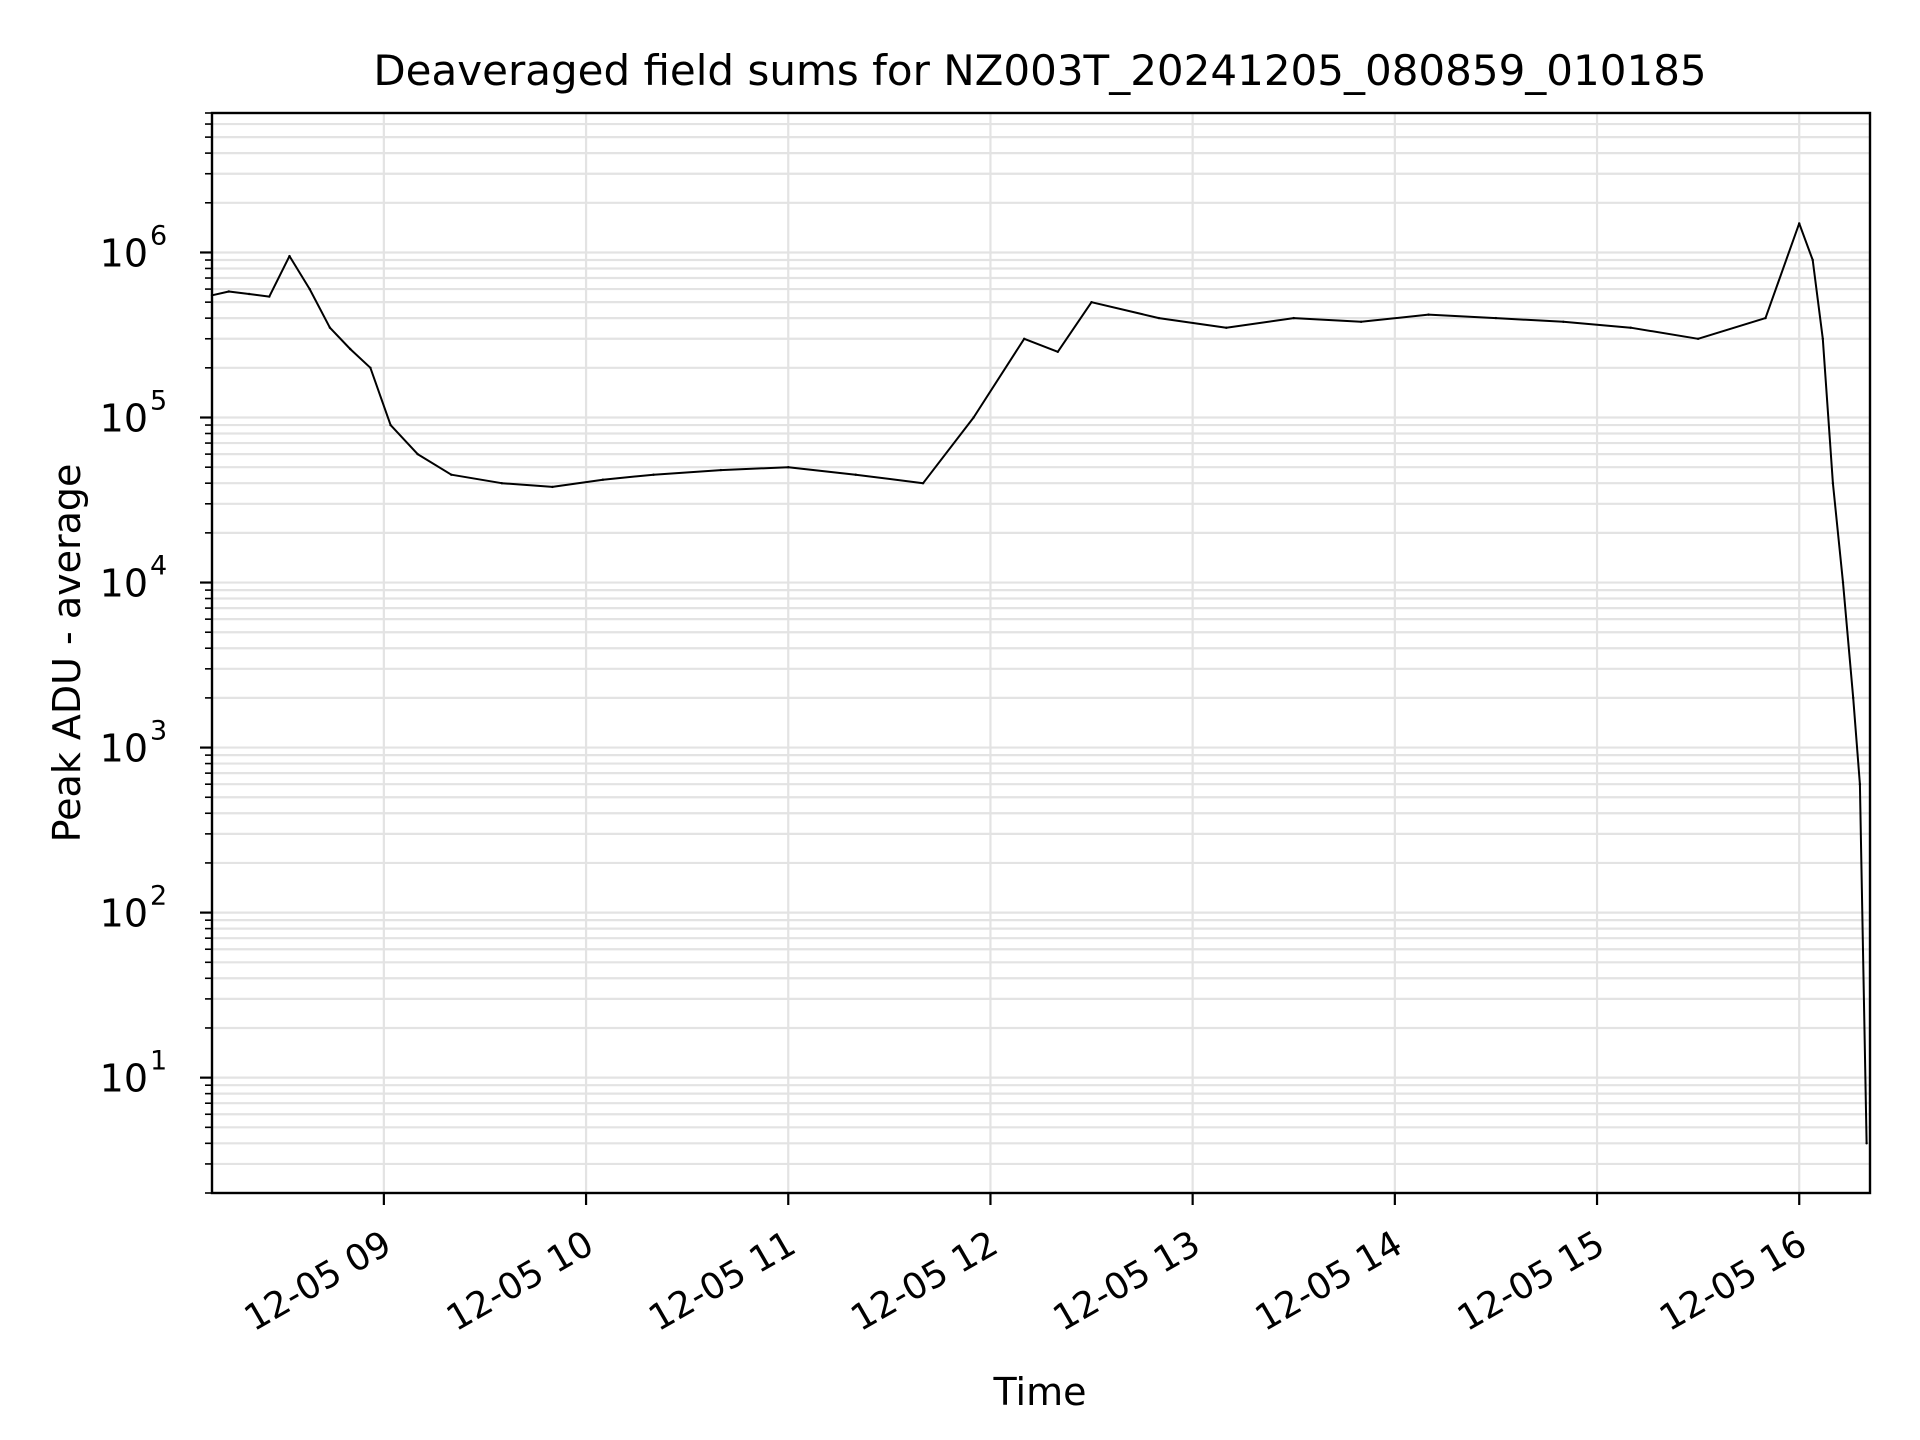  I want to click on y-tick-exponent: 4, so click(158, 566).